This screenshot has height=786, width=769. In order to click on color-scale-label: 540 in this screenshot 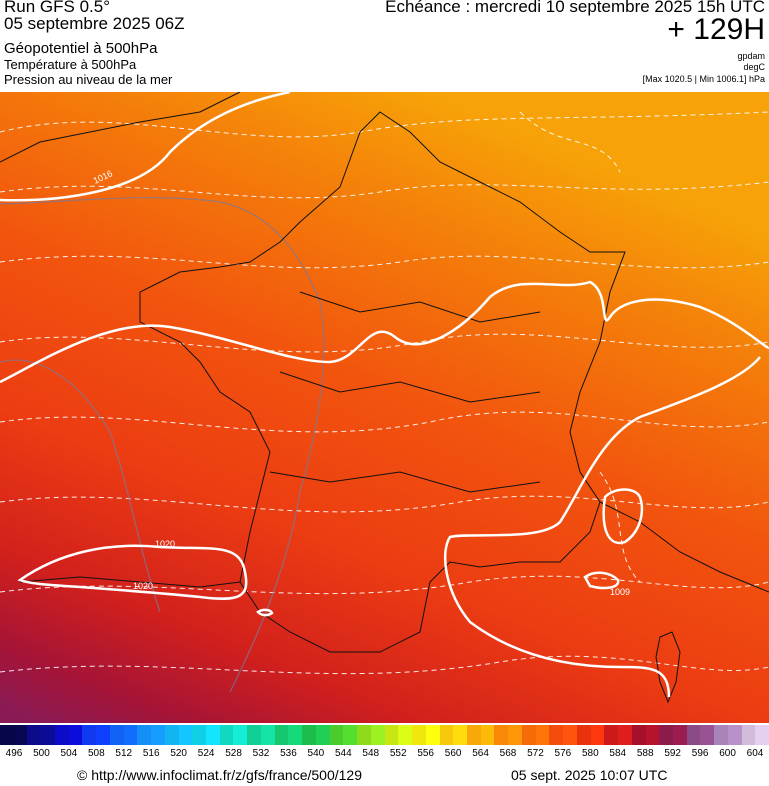, I will do `click(316, 753)`.